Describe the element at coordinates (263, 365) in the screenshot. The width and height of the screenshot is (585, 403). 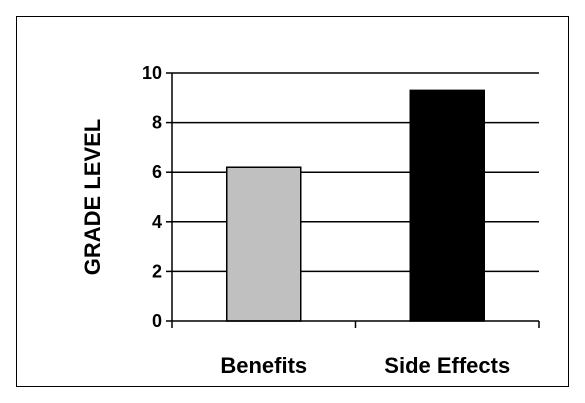
I see `x-category-label: Benefits` at that location.